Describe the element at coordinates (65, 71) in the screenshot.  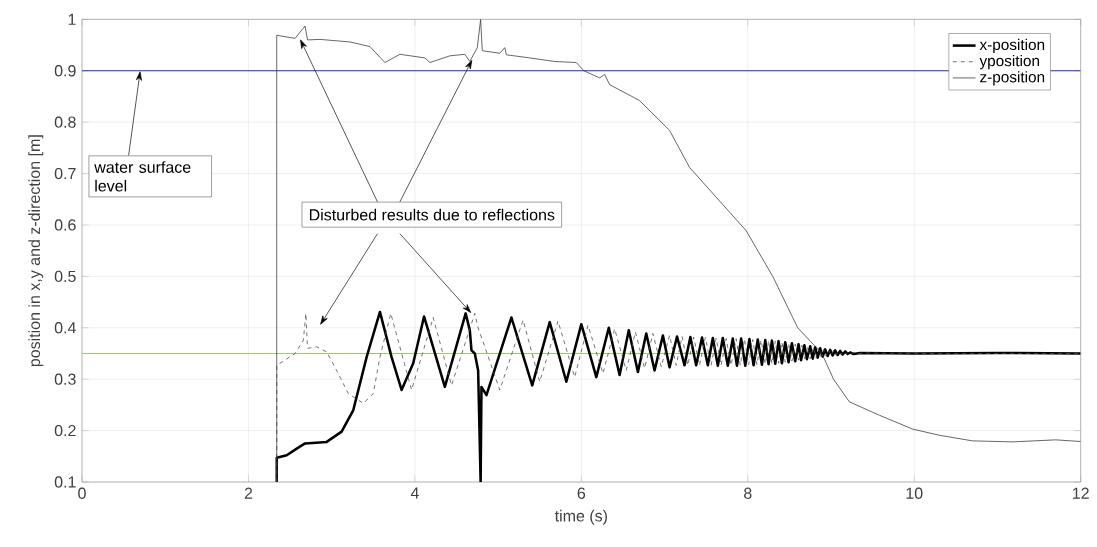
I see `y-tick-label: 0.9` at that location.